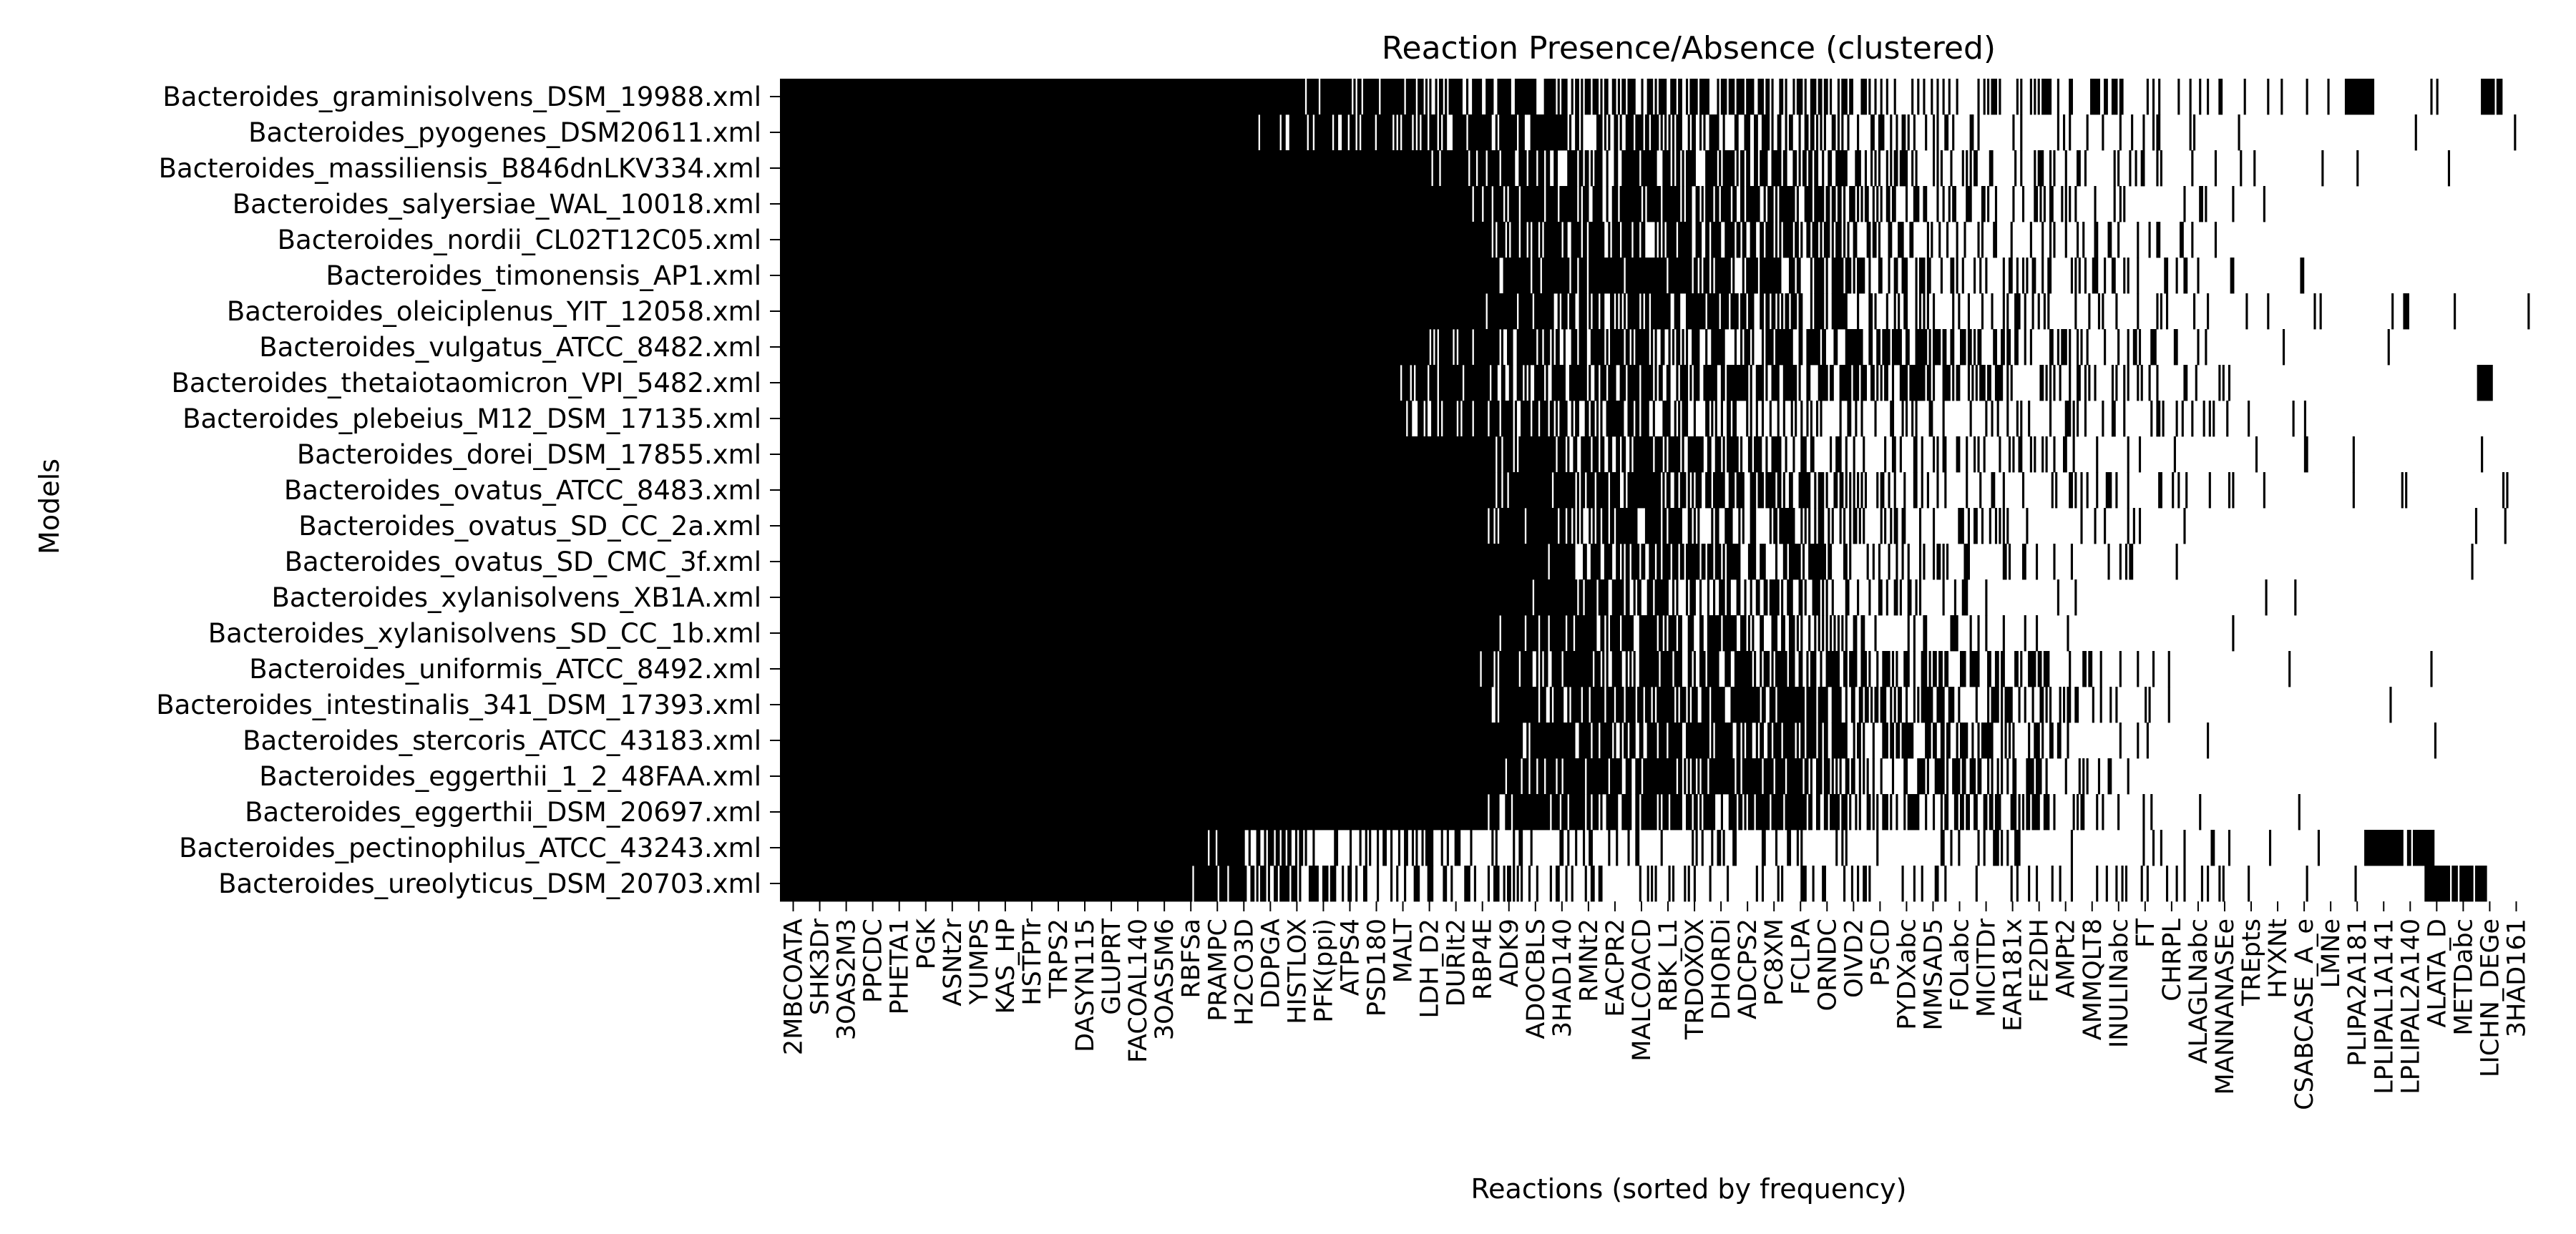 This screenshot has width=2576, height=1234. Describe the element at coordinates (1827, 965) in the screenshot. I see `x-tick-label: ORNDC` at that location.